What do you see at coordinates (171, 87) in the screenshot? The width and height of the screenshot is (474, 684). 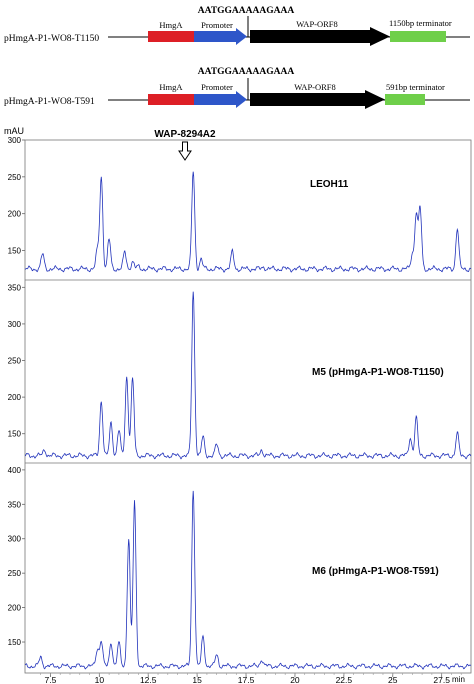 I see `construct-2-hmga-label: HmgA` at bounding box center [171, 87].